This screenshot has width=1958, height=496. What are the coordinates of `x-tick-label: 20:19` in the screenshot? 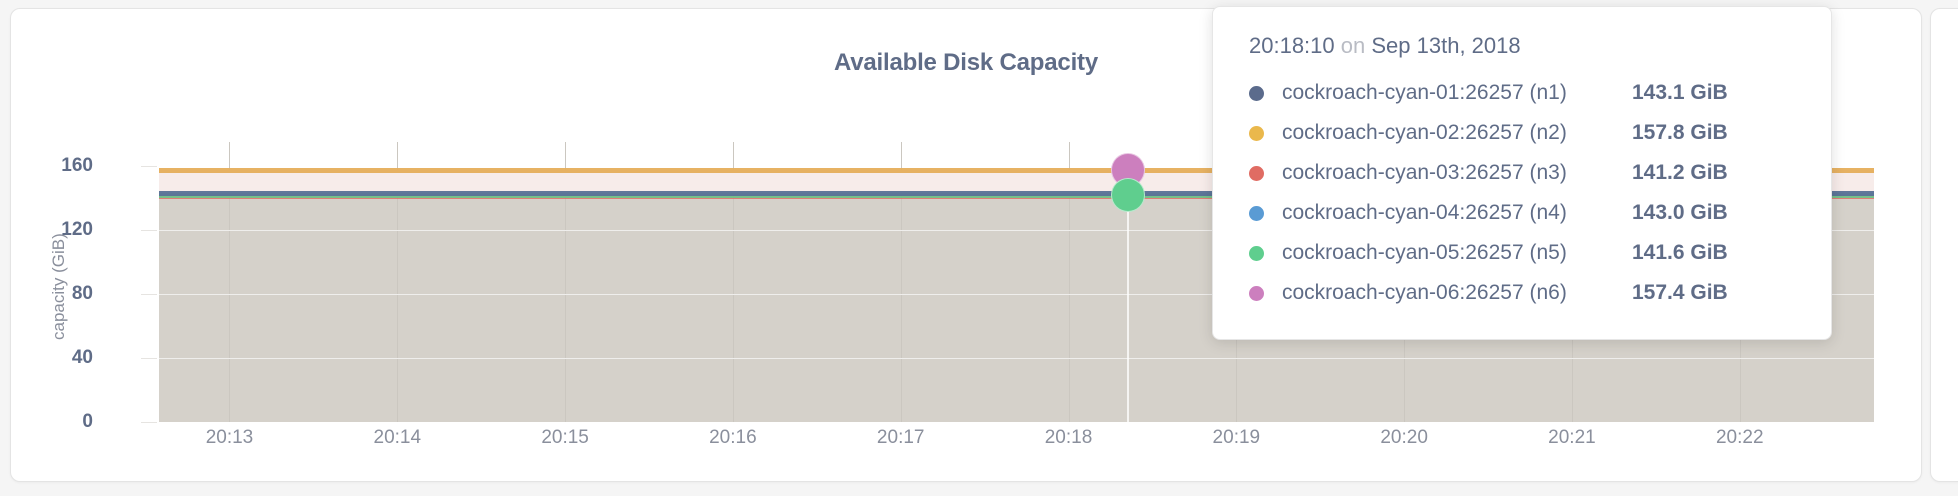 It's located at (1236, 437).